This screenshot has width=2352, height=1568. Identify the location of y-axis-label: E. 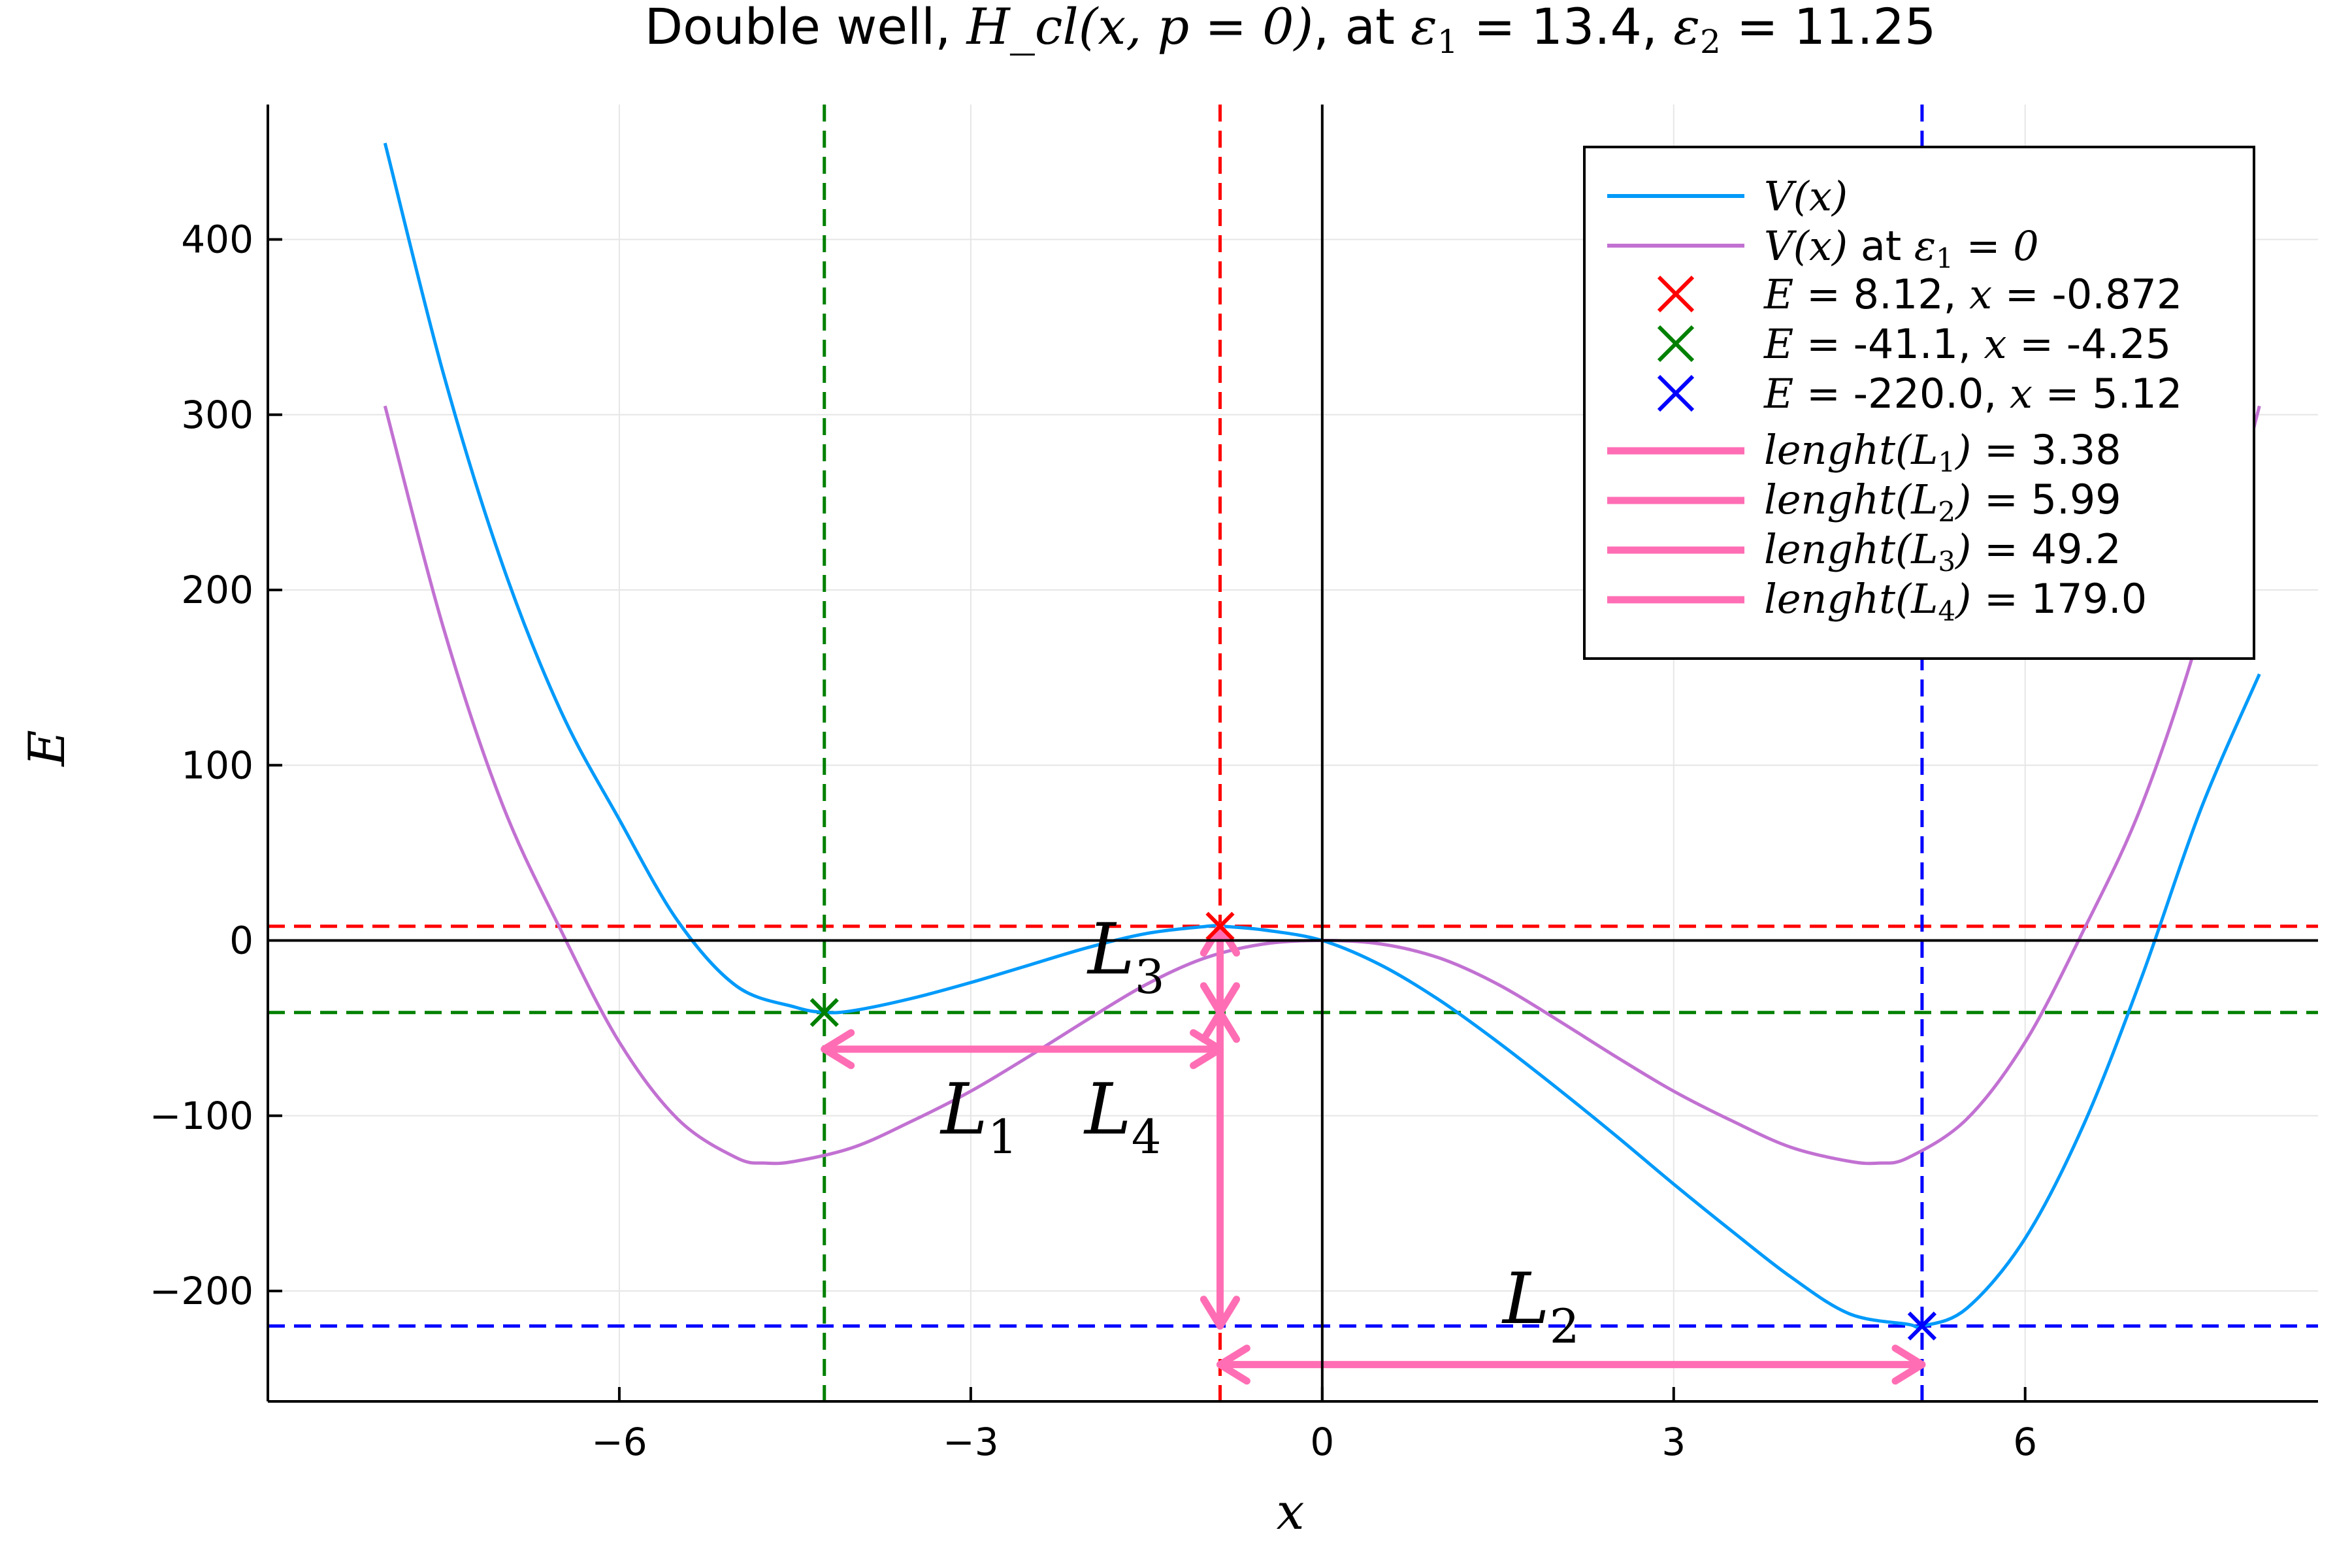
(47, 748).